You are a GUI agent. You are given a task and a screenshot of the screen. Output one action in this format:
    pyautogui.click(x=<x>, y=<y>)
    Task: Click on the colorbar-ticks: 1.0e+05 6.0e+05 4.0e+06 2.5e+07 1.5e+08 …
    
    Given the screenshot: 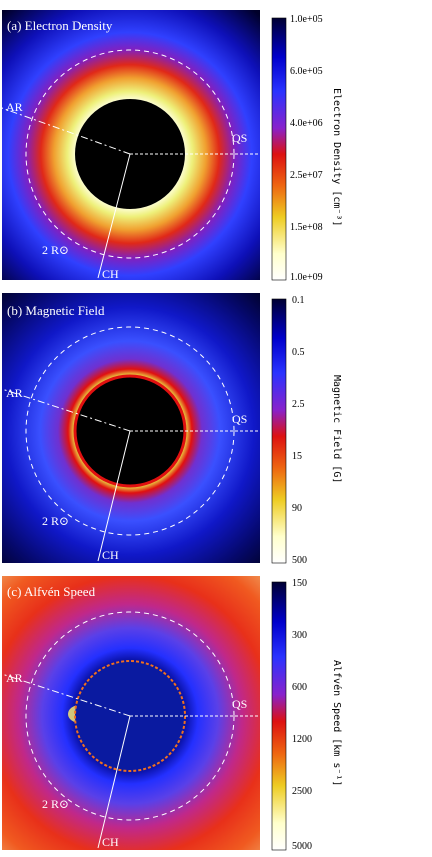 What is the action you would take?
    pyautogui.click(x=306, y=148)
    